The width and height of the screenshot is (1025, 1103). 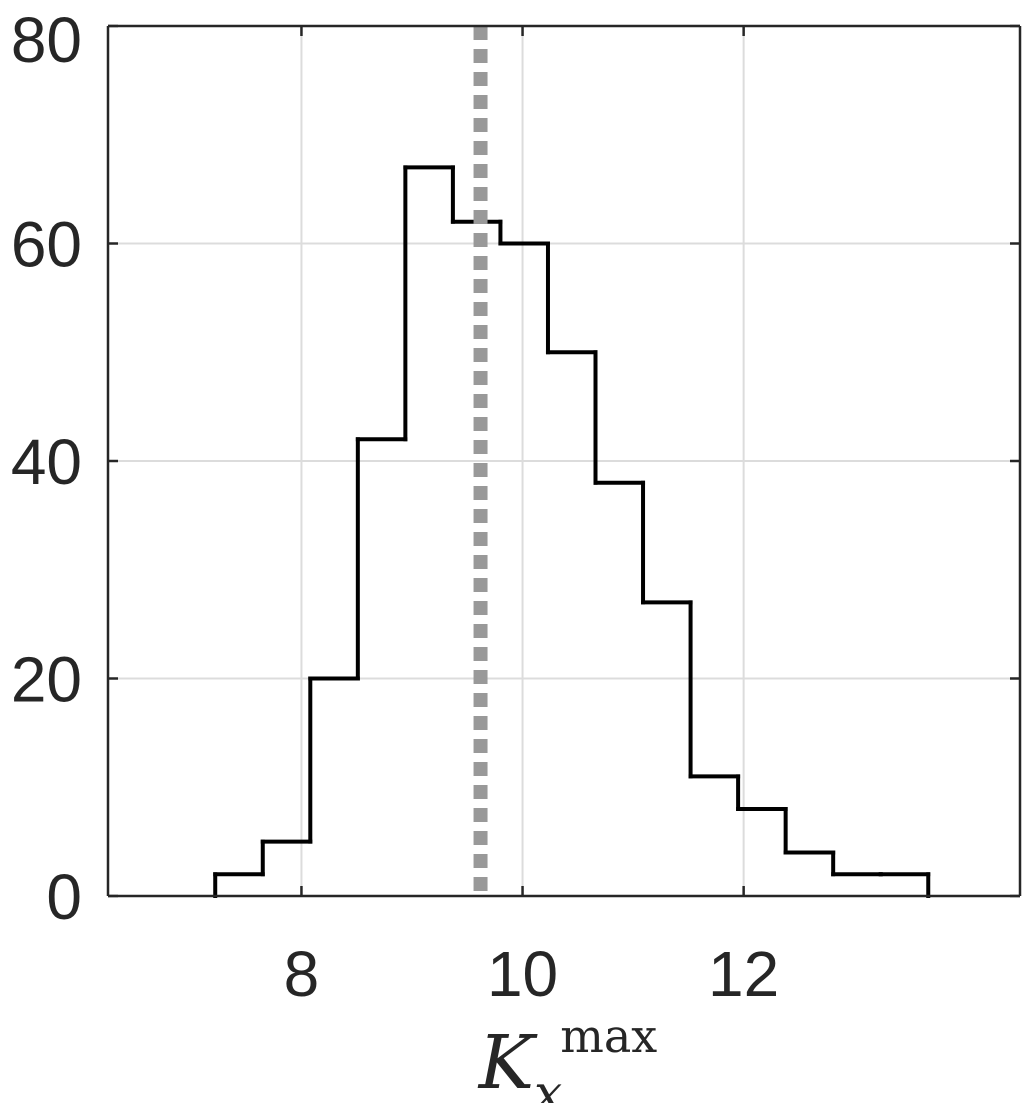 What do you see at coordinates (46, 462) in the screenshot?
I see `y-tick-label-2: 40` at bounding box center [46, 462].